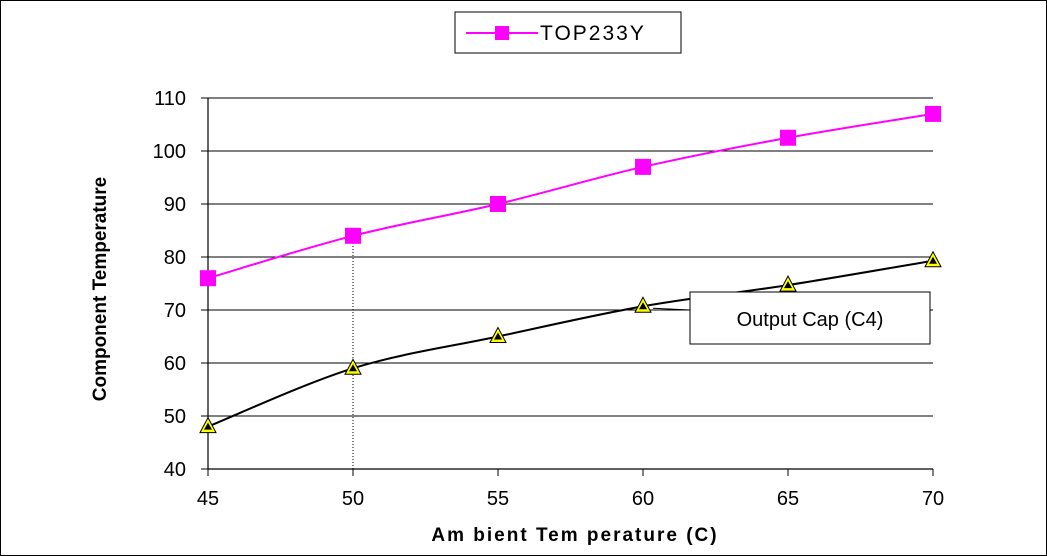 Image resolution: width=1047 pixels, height=556 pixels. What do you see at coordinates (353, 499) in the screenshot?
I see `x-tick-label: 50` at bounding box center [353, 499].